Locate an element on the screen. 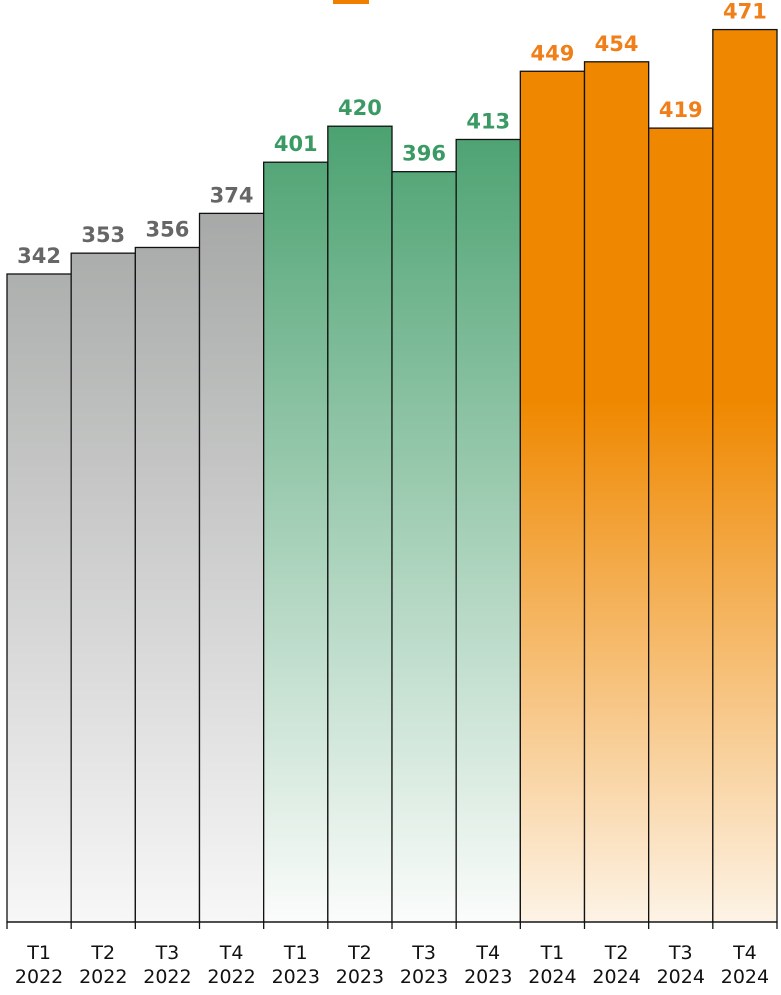  data-label-t2-2023: 420 is located at coordinates (360, 108).